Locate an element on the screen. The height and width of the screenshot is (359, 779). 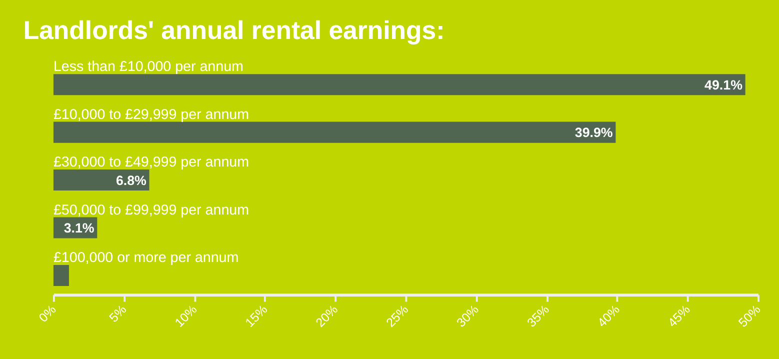
data-label: 49.1% is located at coordinates (723, 84).